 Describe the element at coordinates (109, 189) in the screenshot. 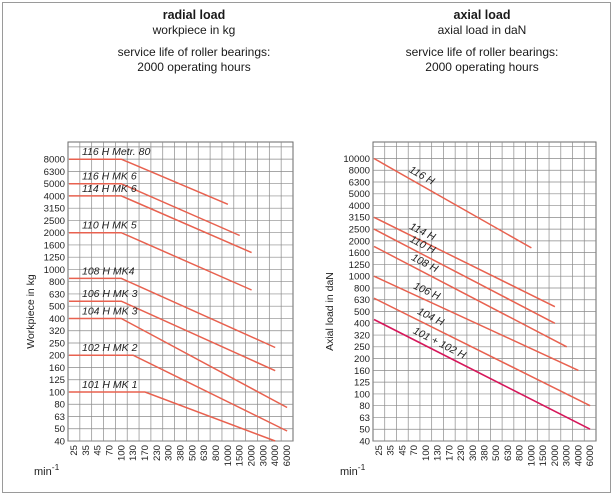

I see `series-label: 114 H MK 6` at that location.